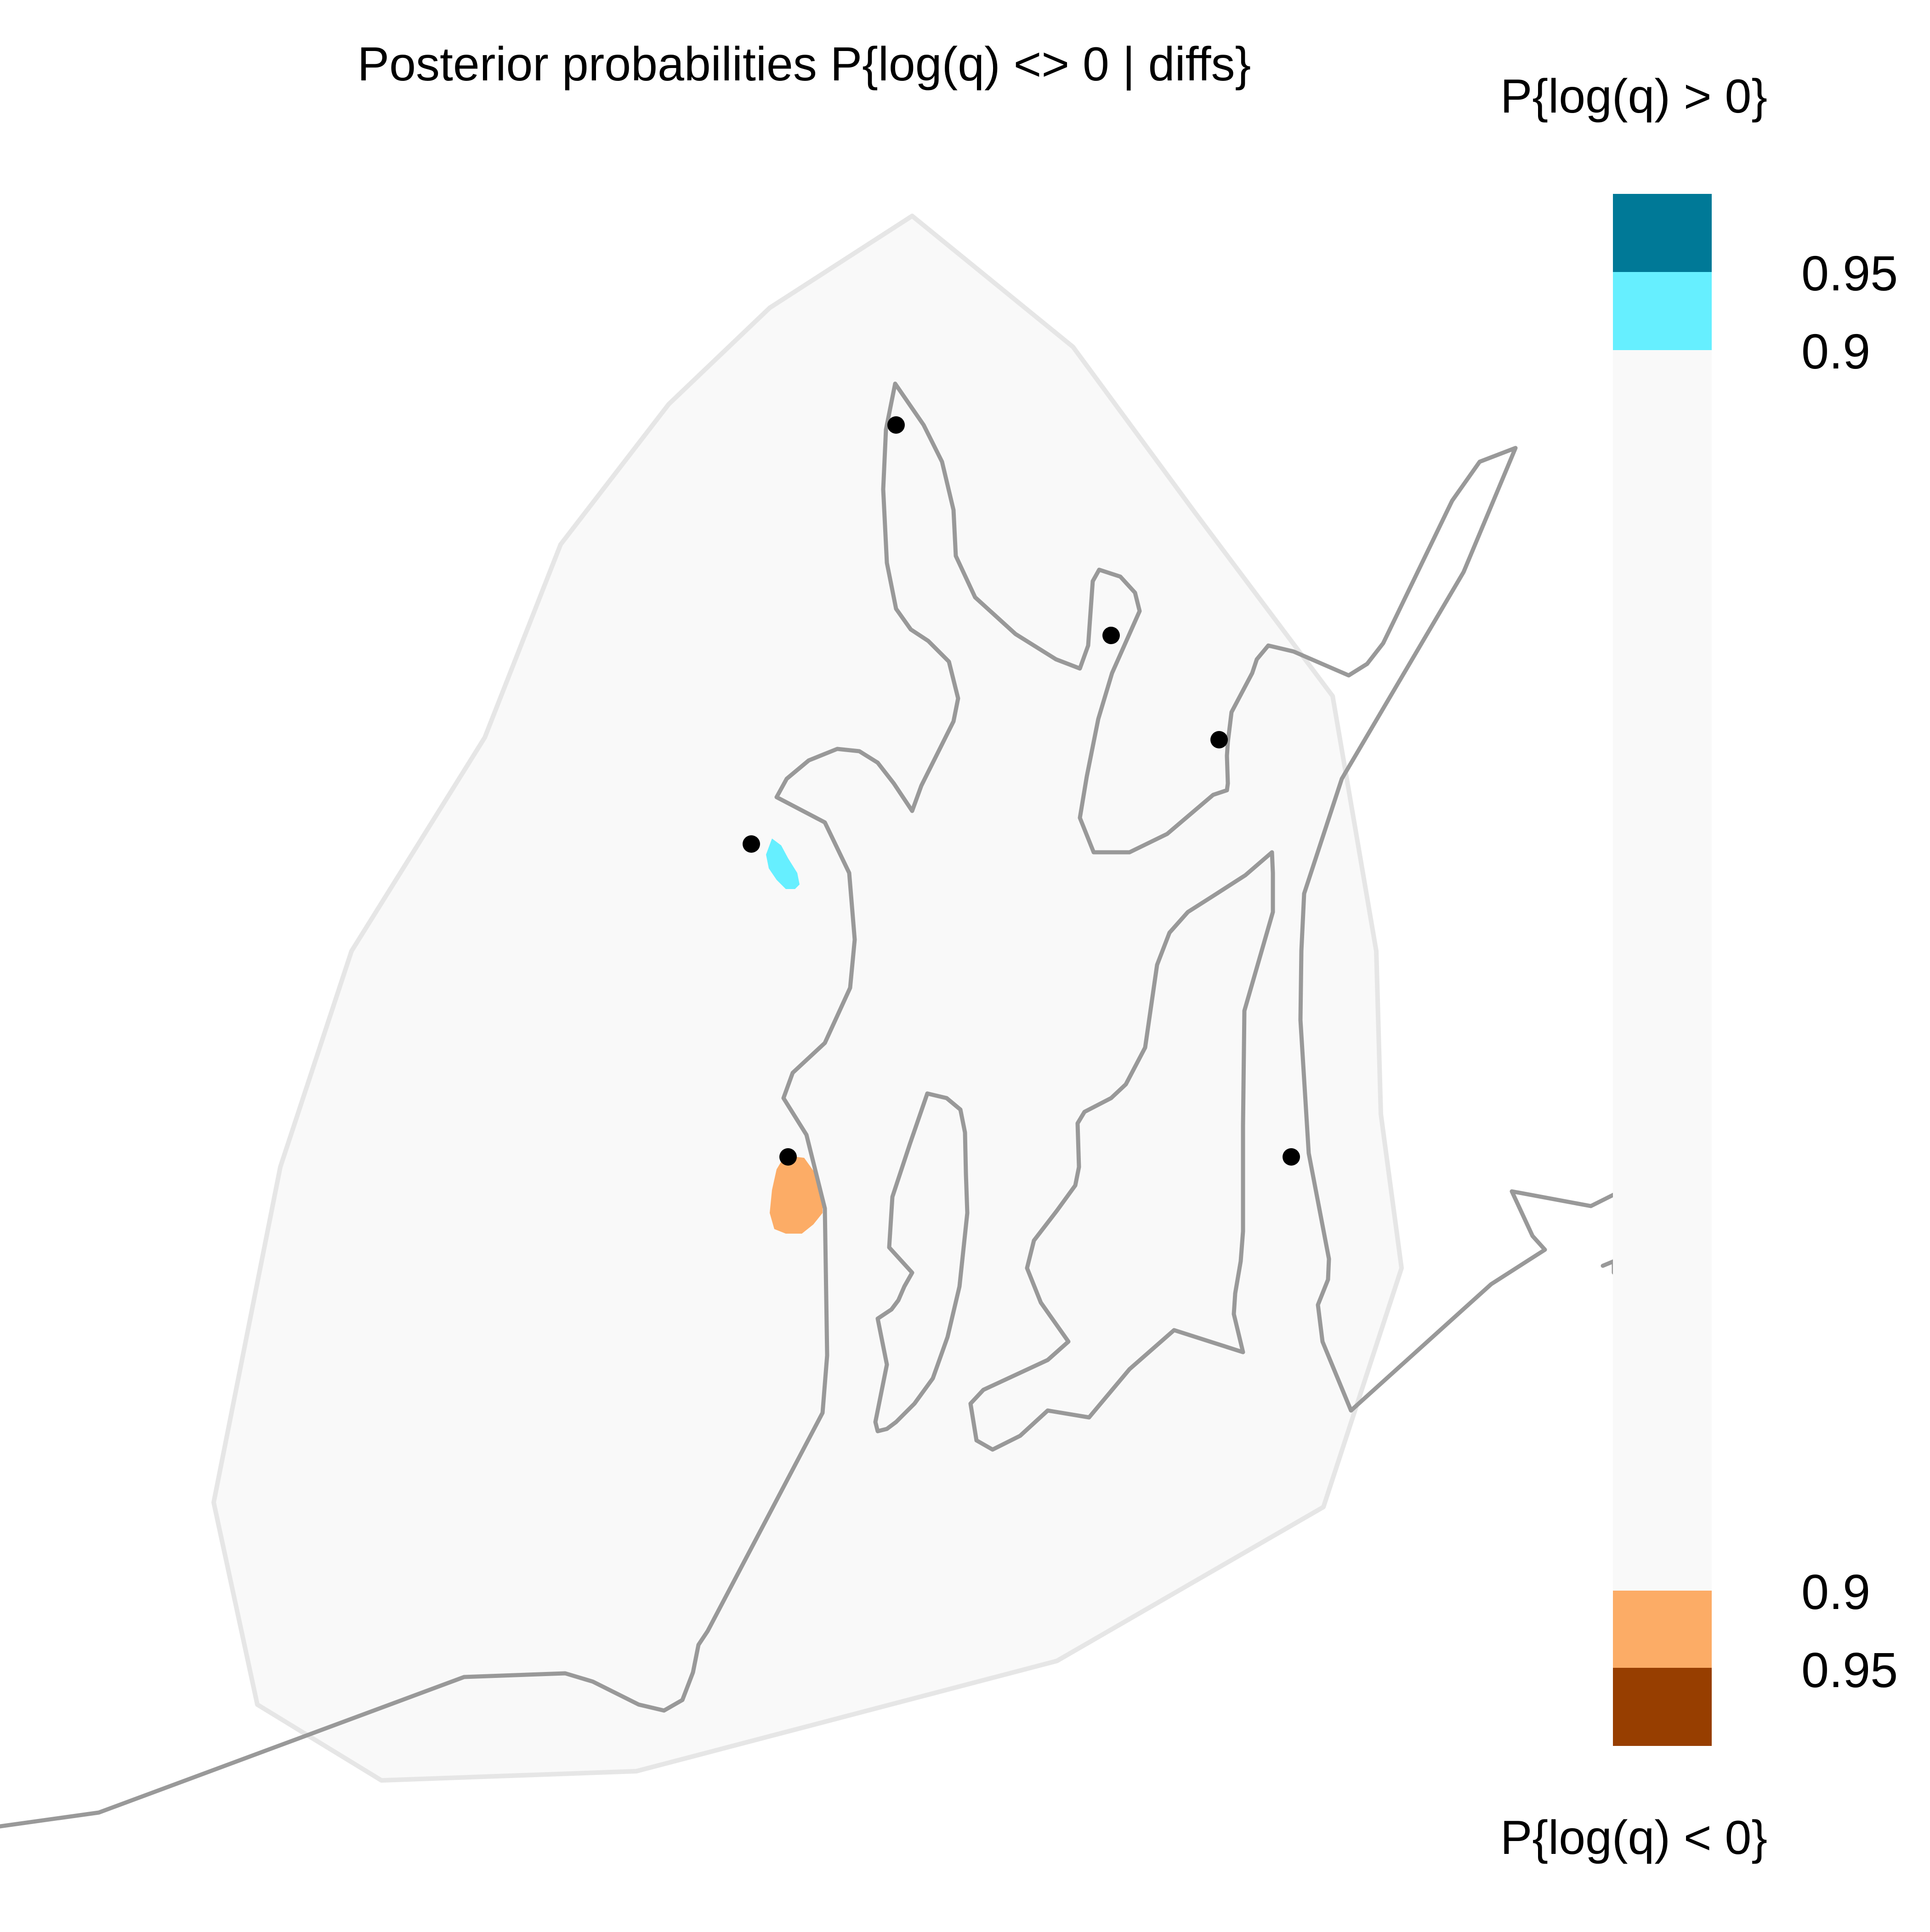  What do you see at coordinates (1608, 1267) in the screenshot?
I see `coastline-fragment` at bounding box center [1608, 1267].